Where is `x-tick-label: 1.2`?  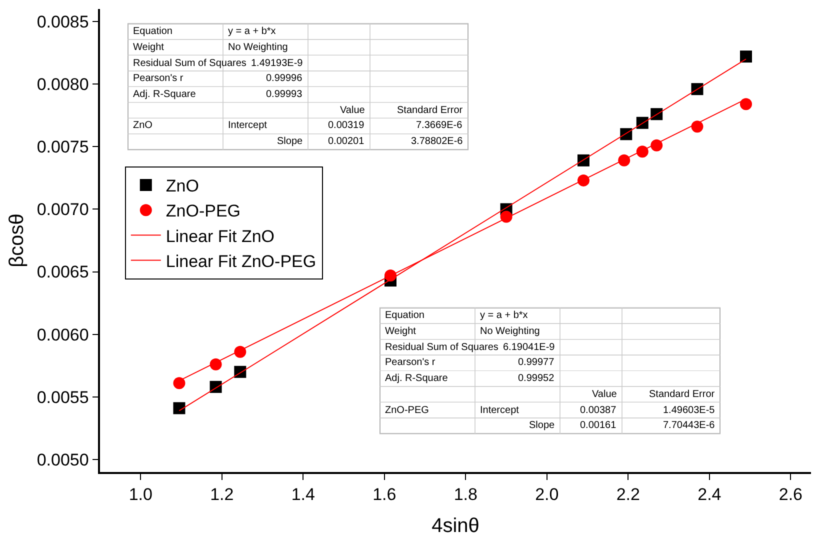
x-tick-label: 1.2 is located at coordinates (222, 494).